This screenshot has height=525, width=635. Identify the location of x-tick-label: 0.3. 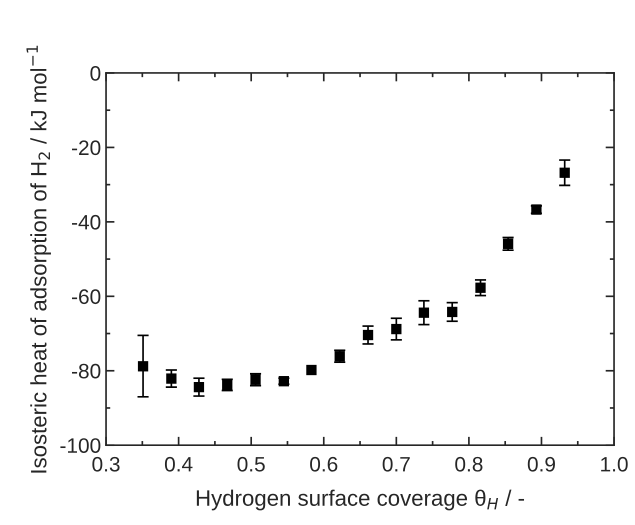
(106, 464).